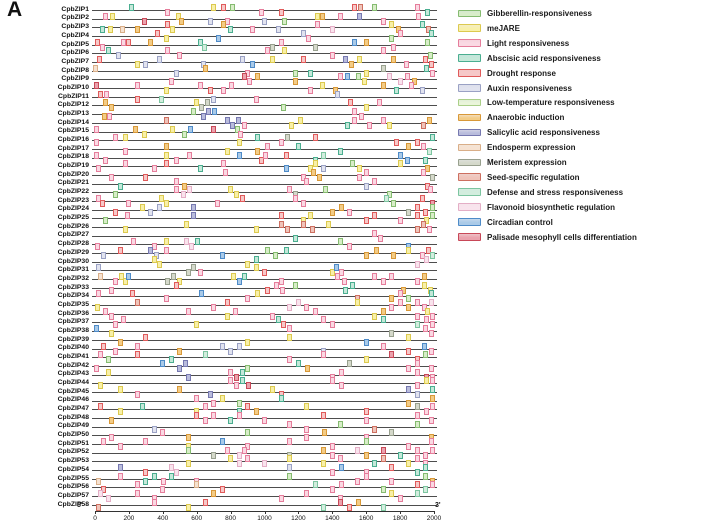 The width and height of the screenshot is (707, 528). Describe the element at coordinates (75, 44) in the screenshot. I see `gene-label: CpbZIP5` at that location.